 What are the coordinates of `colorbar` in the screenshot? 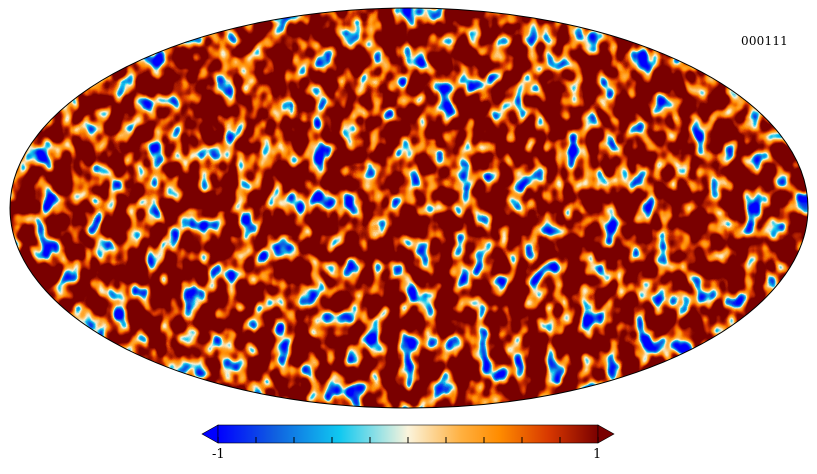 It's located at (408, 434).